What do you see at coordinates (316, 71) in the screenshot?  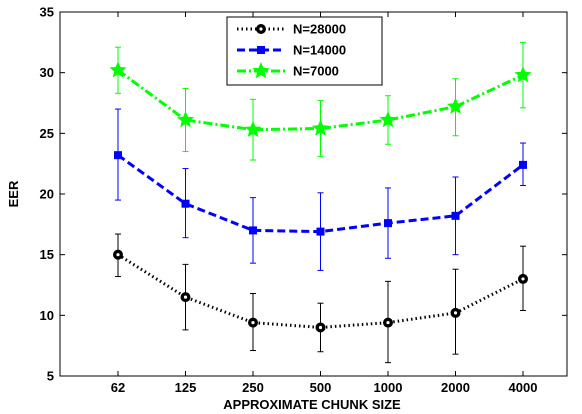 I see `legend-label: N=7000` at bounding box center [316, 71].